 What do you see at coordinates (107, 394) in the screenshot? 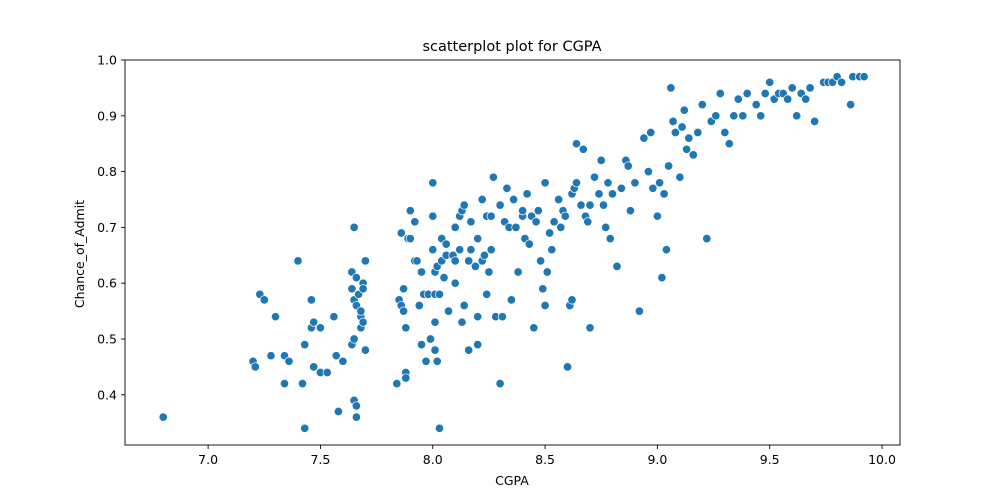
I see `y-tick-label: 0.4` at bounding box center [107, 394].